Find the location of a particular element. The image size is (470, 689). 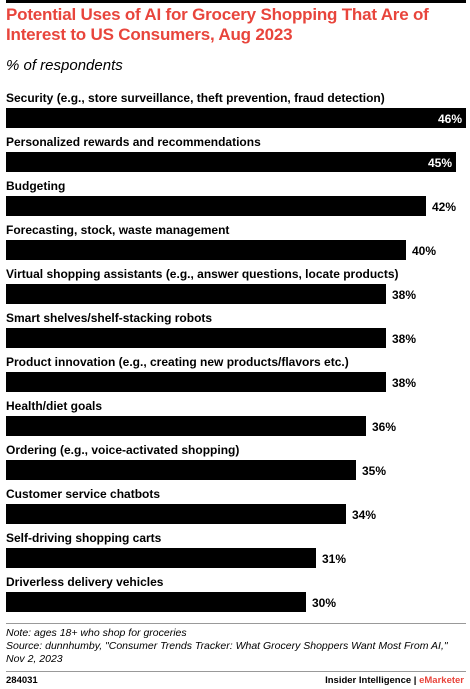

note-text: Note: ages 18+ who shop for groceries is located at coordinates (96, 633).